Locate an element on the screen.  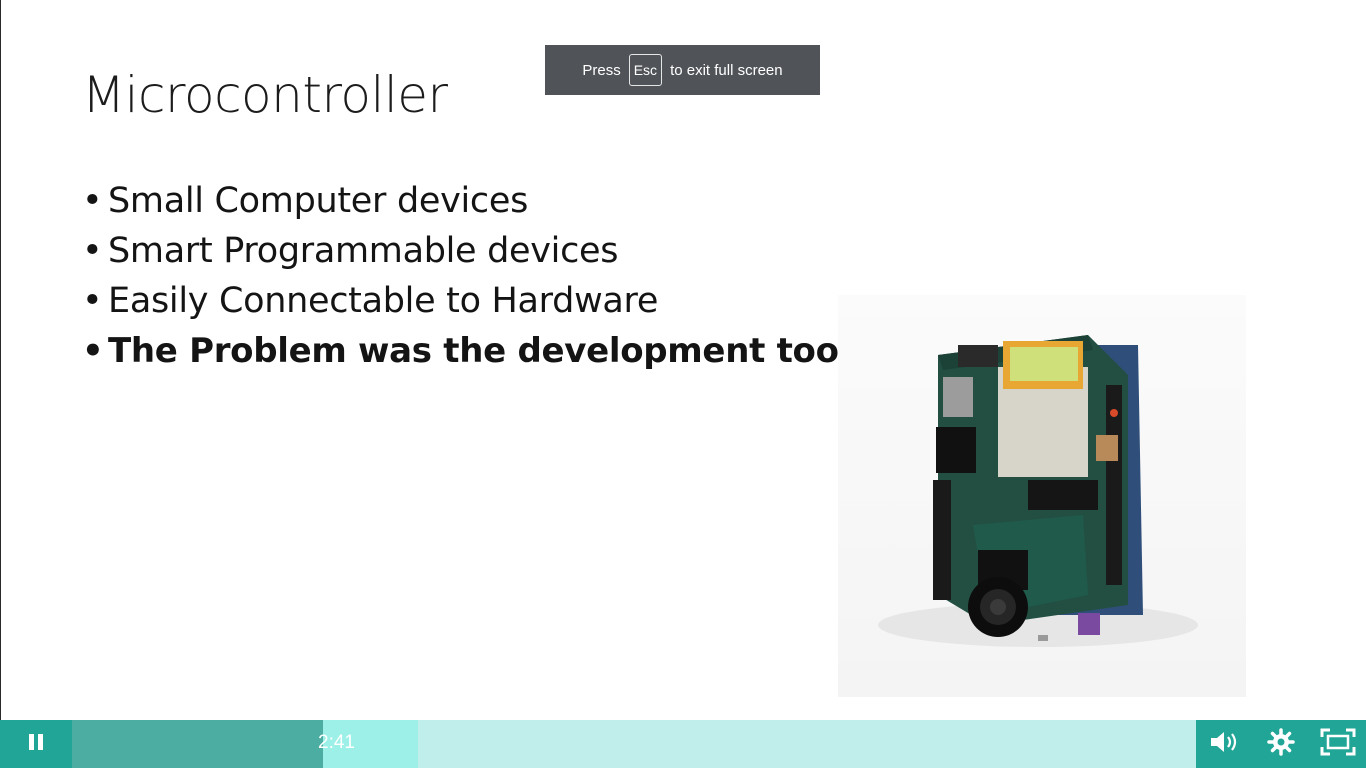
fullscreen-toast: Press Esc to exit full screen is located at coordinates (682, 70).